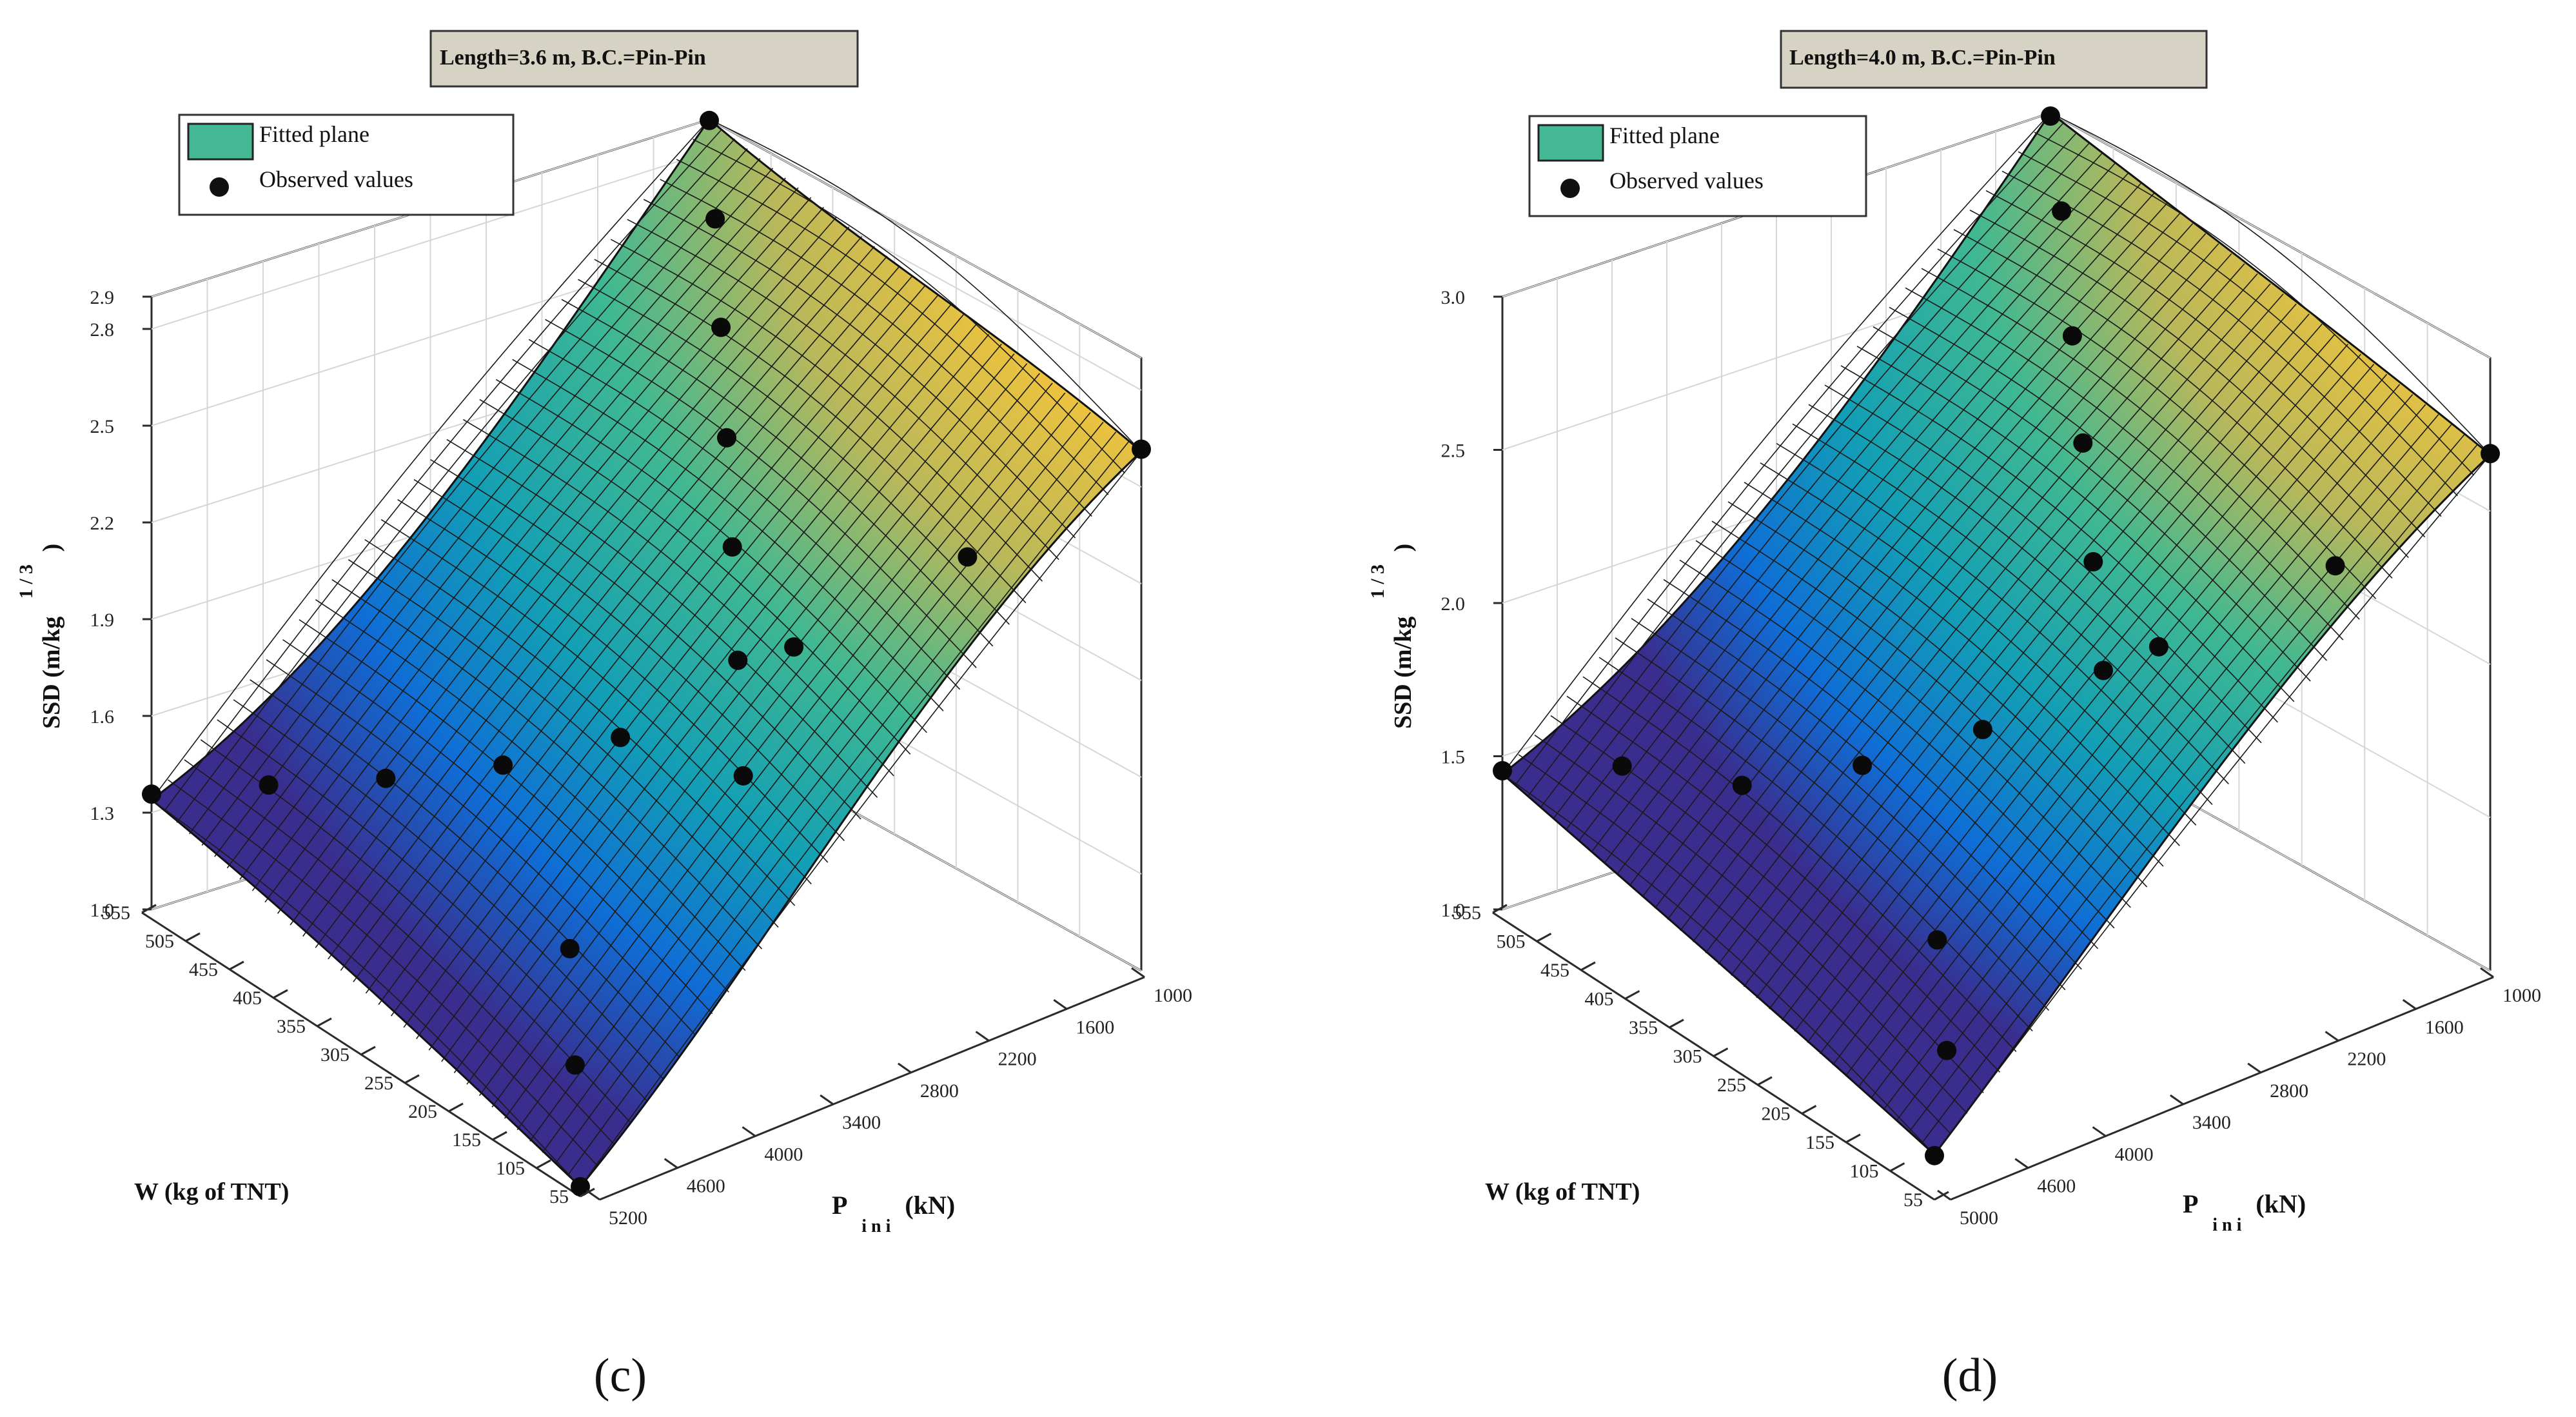 This screenshot has width=2576, height=1417. Describe the element at coordinates (102, 620) in the screenshot. I see `z-tick-label: 1.9` at that location.